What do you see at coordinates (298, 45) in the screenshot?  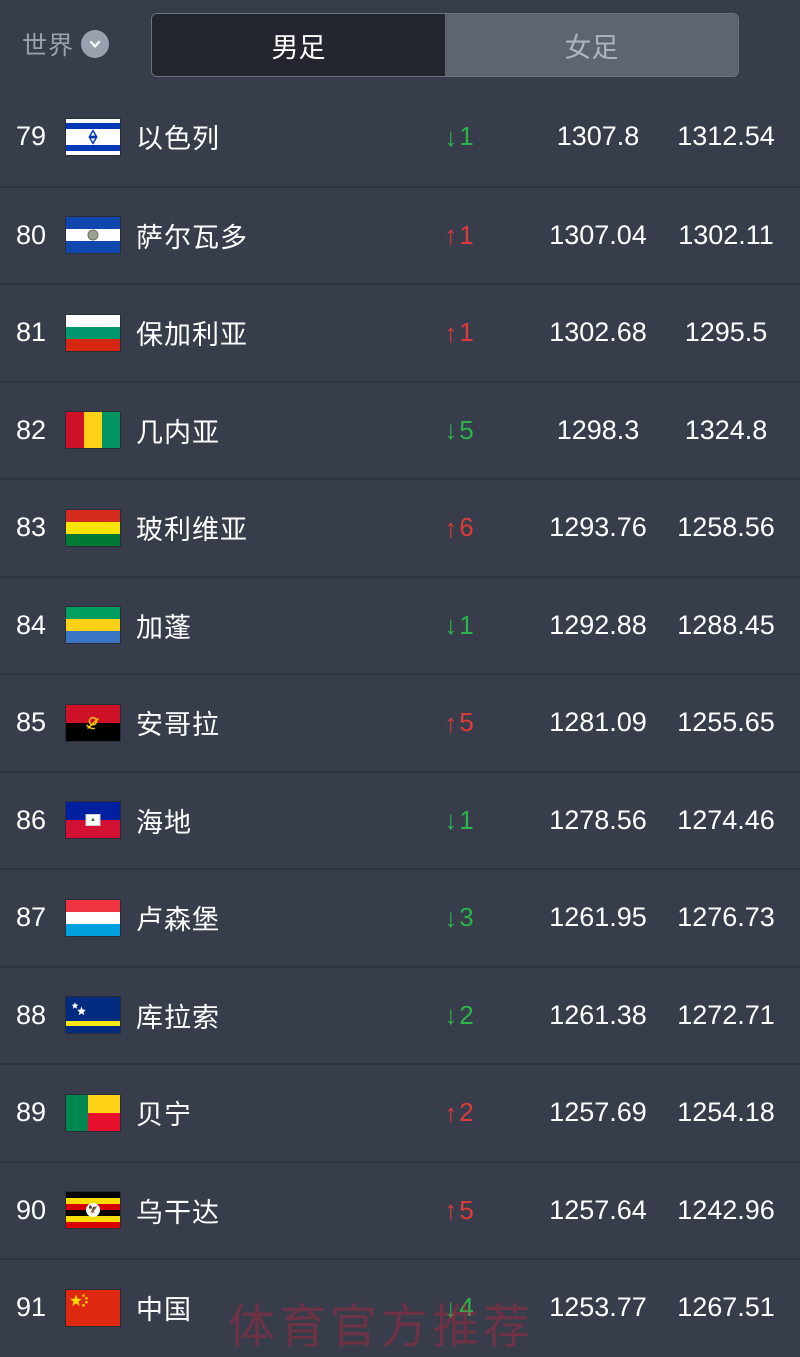 I see `tab-mens-football: 男足` at bounding box center [298, 45].